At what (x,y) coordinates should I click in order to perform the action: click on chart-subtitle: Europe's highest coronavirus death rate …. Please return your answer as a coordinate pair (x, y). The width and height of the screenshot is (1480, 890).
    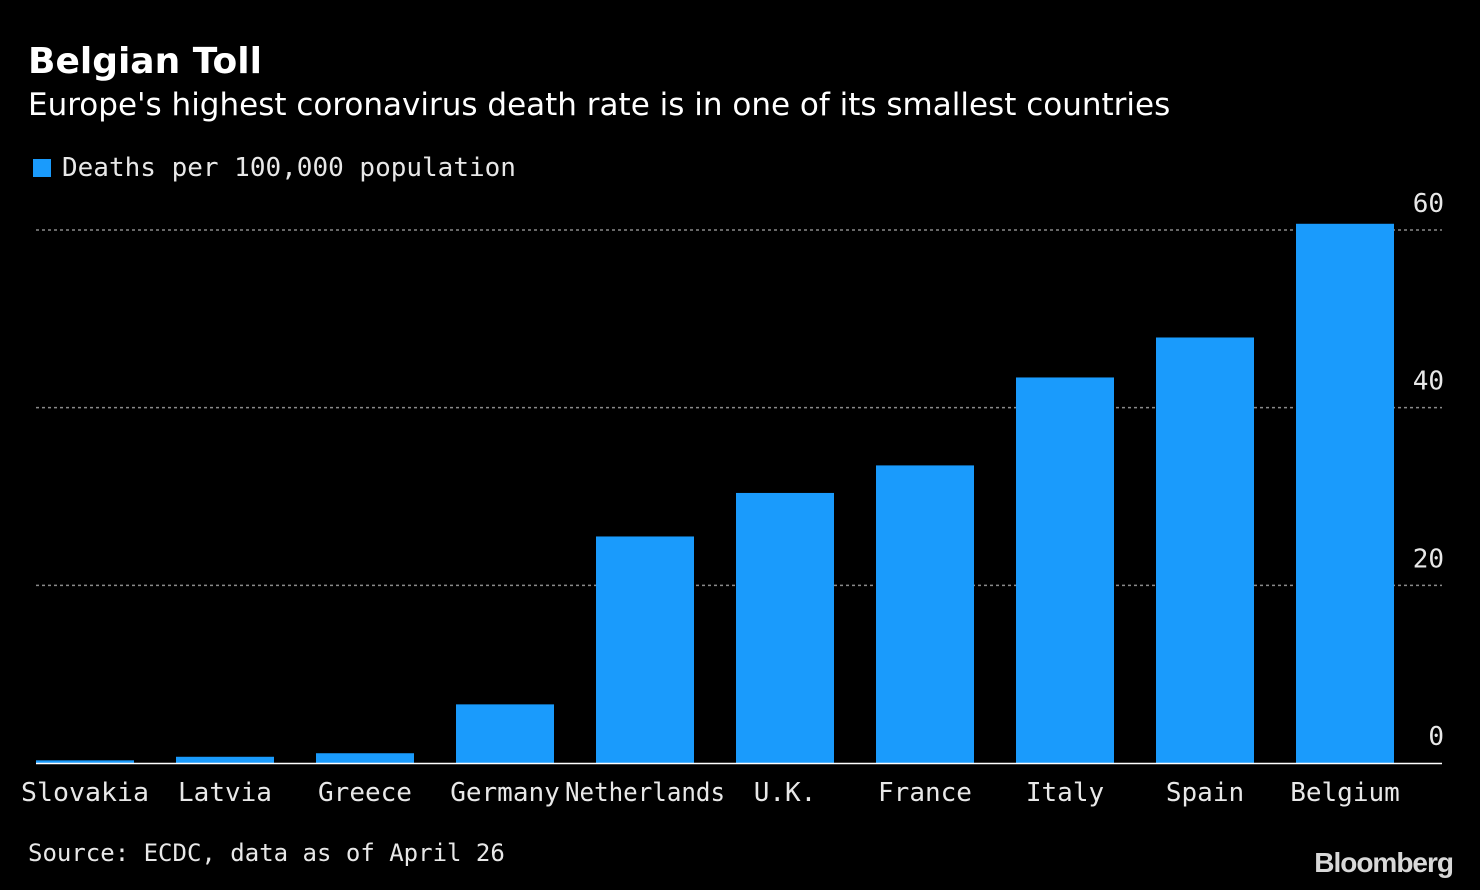
    Looking at the image, I should click on (599, 105).